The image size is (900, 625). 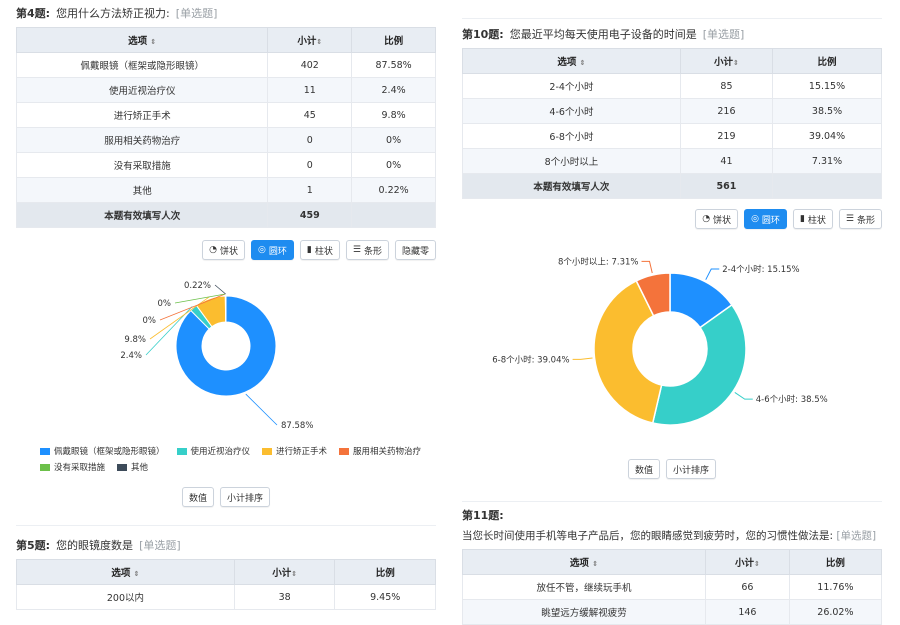 What do you see at coordinates (802, 219) in the screenshot?
I see `bar-icon: ▮` at bounding box center [802, 219].